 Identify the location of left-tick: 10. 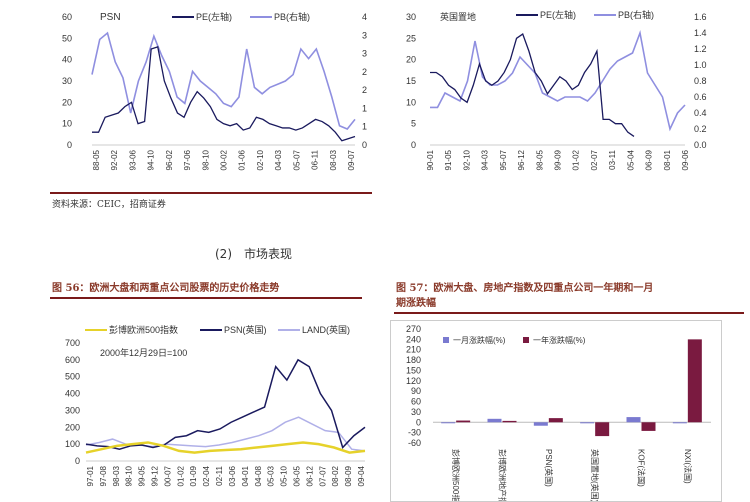
(411, 102).